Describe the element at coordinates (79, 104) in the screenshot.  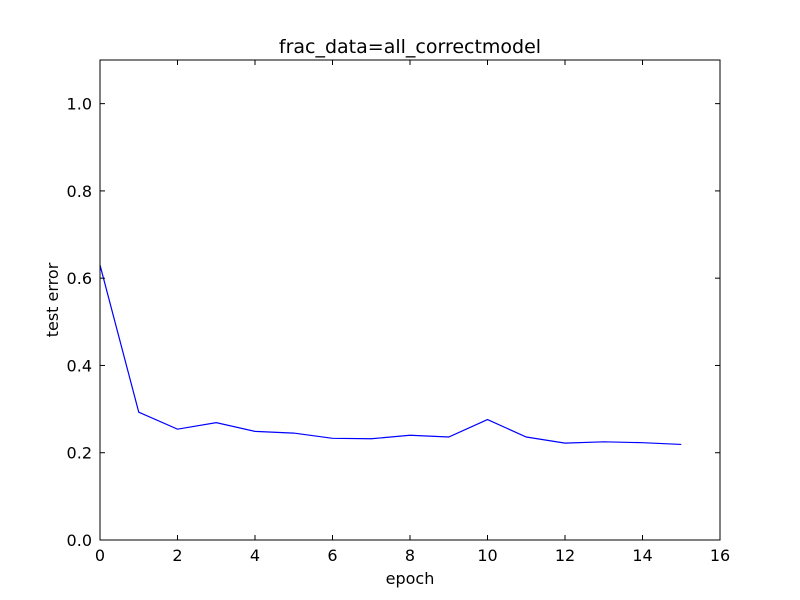
I see `y-tick-label: 1.0` at that location.